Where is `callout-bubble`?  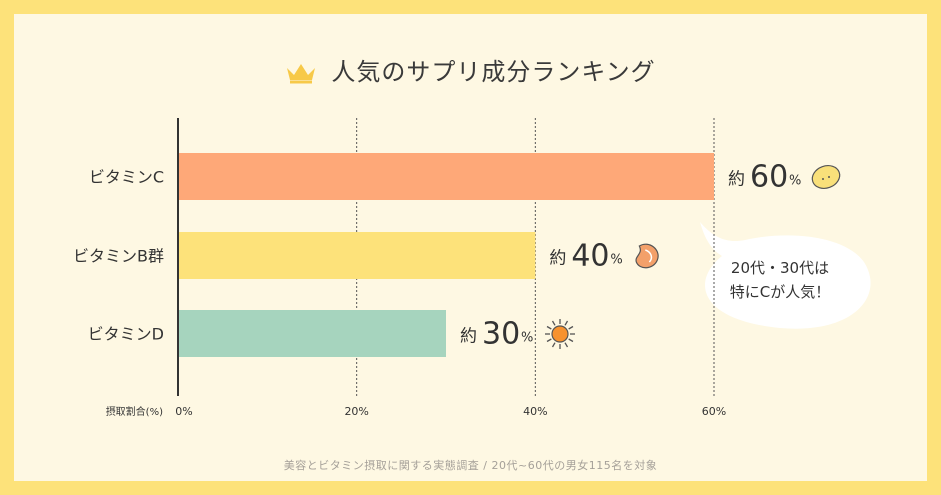 callout-bubble is located at coordinates (785, 275).